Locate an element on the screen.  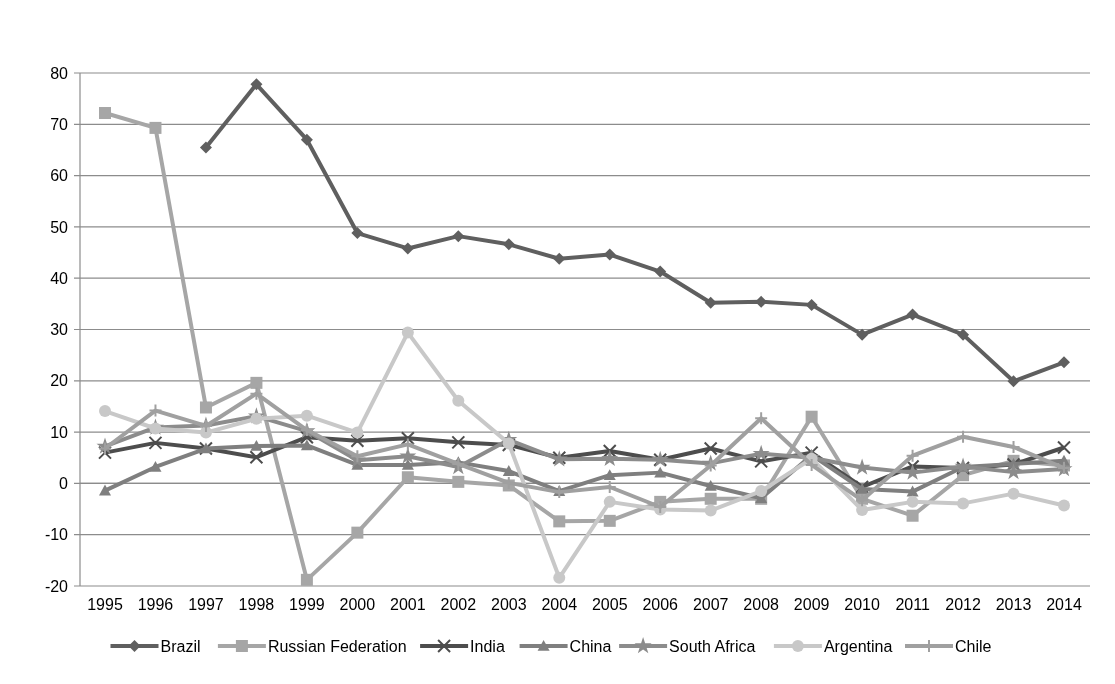
x-tick-label: 2003 is located at coordinates (508, 604).